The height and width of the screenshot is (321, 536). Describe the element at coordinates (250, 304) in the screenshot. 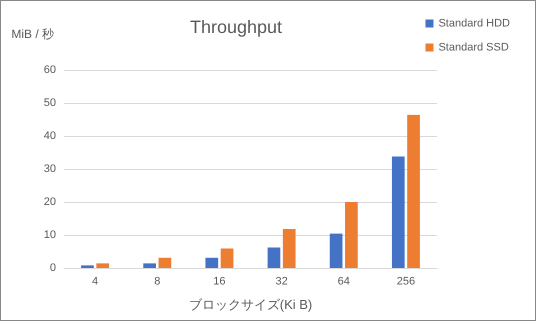

I see `x-axis-title: ブロックサイズ(Ki B)` at that location.